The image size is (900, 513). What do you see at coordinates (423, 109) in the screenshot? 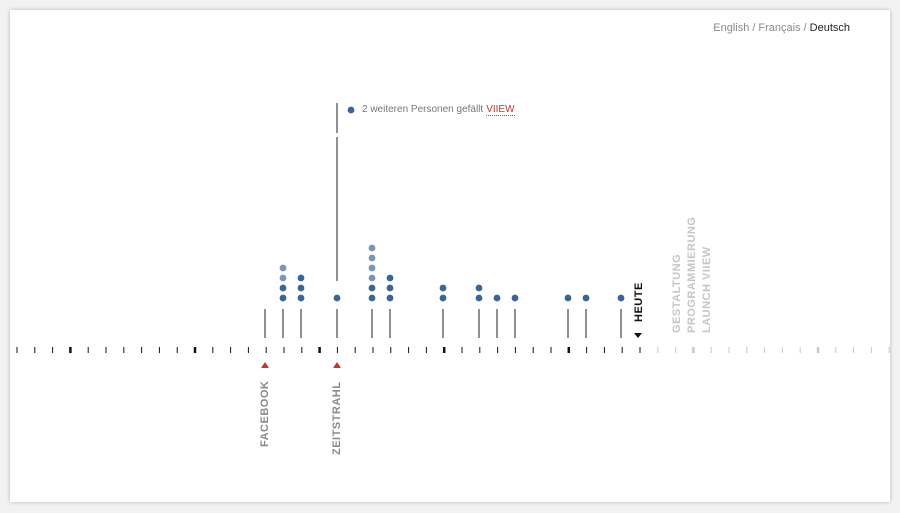
I see `tooltip-text: 2 weiteren Personen gefällt` at bounding box center [423, 109].